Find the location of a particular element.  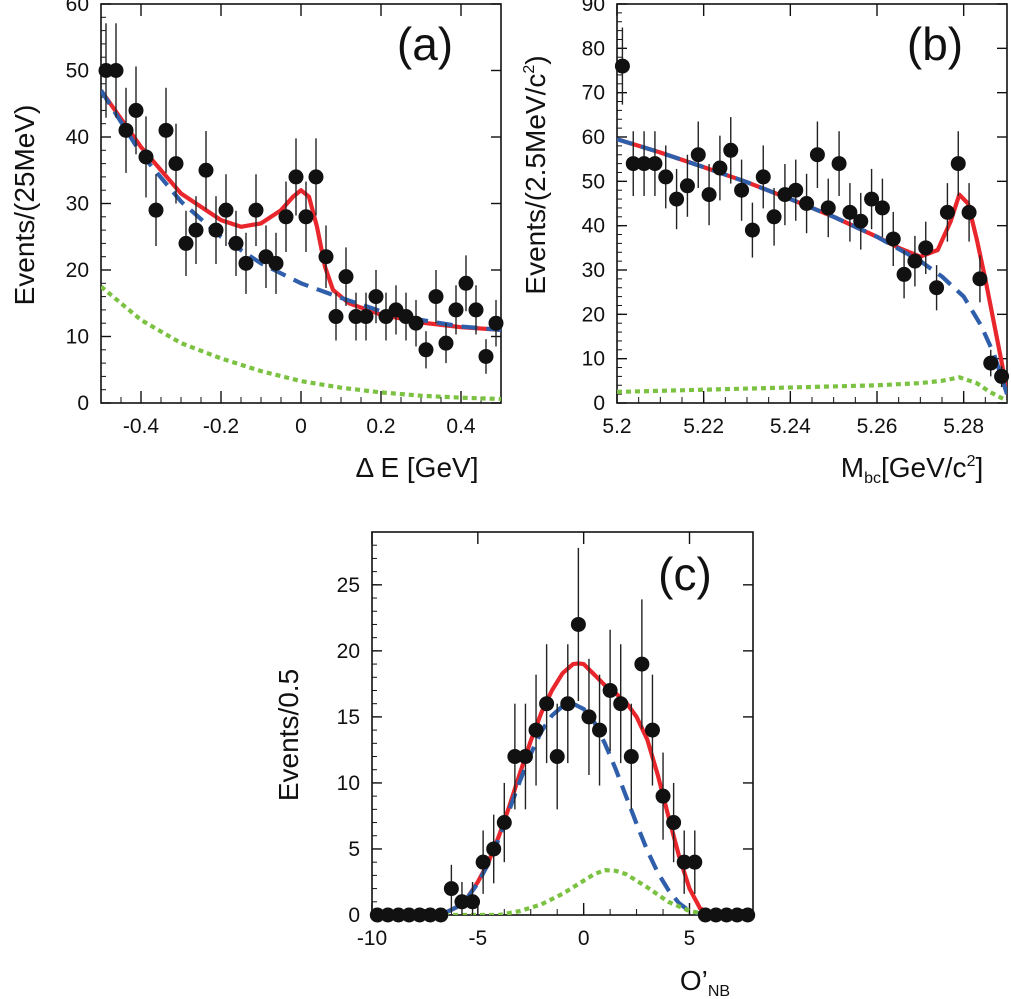

x-axis-title: Δ E [GeV] is located at coordinates (417, 467).